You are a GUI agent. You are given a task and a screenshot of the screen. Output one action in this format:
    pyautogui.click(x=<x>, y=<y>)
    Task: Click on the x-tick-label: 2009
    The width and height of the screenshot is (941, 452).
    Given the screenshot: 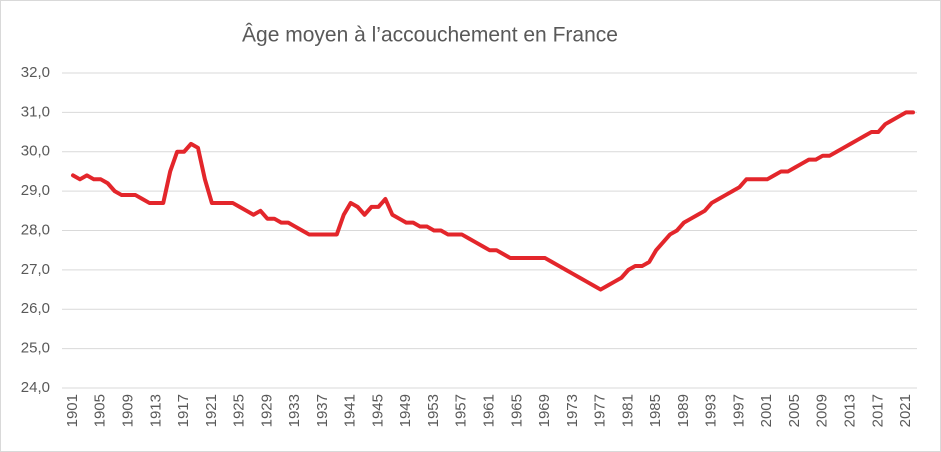 What is the action you would take?
    pyautogui.click(x=822, y=410)
    